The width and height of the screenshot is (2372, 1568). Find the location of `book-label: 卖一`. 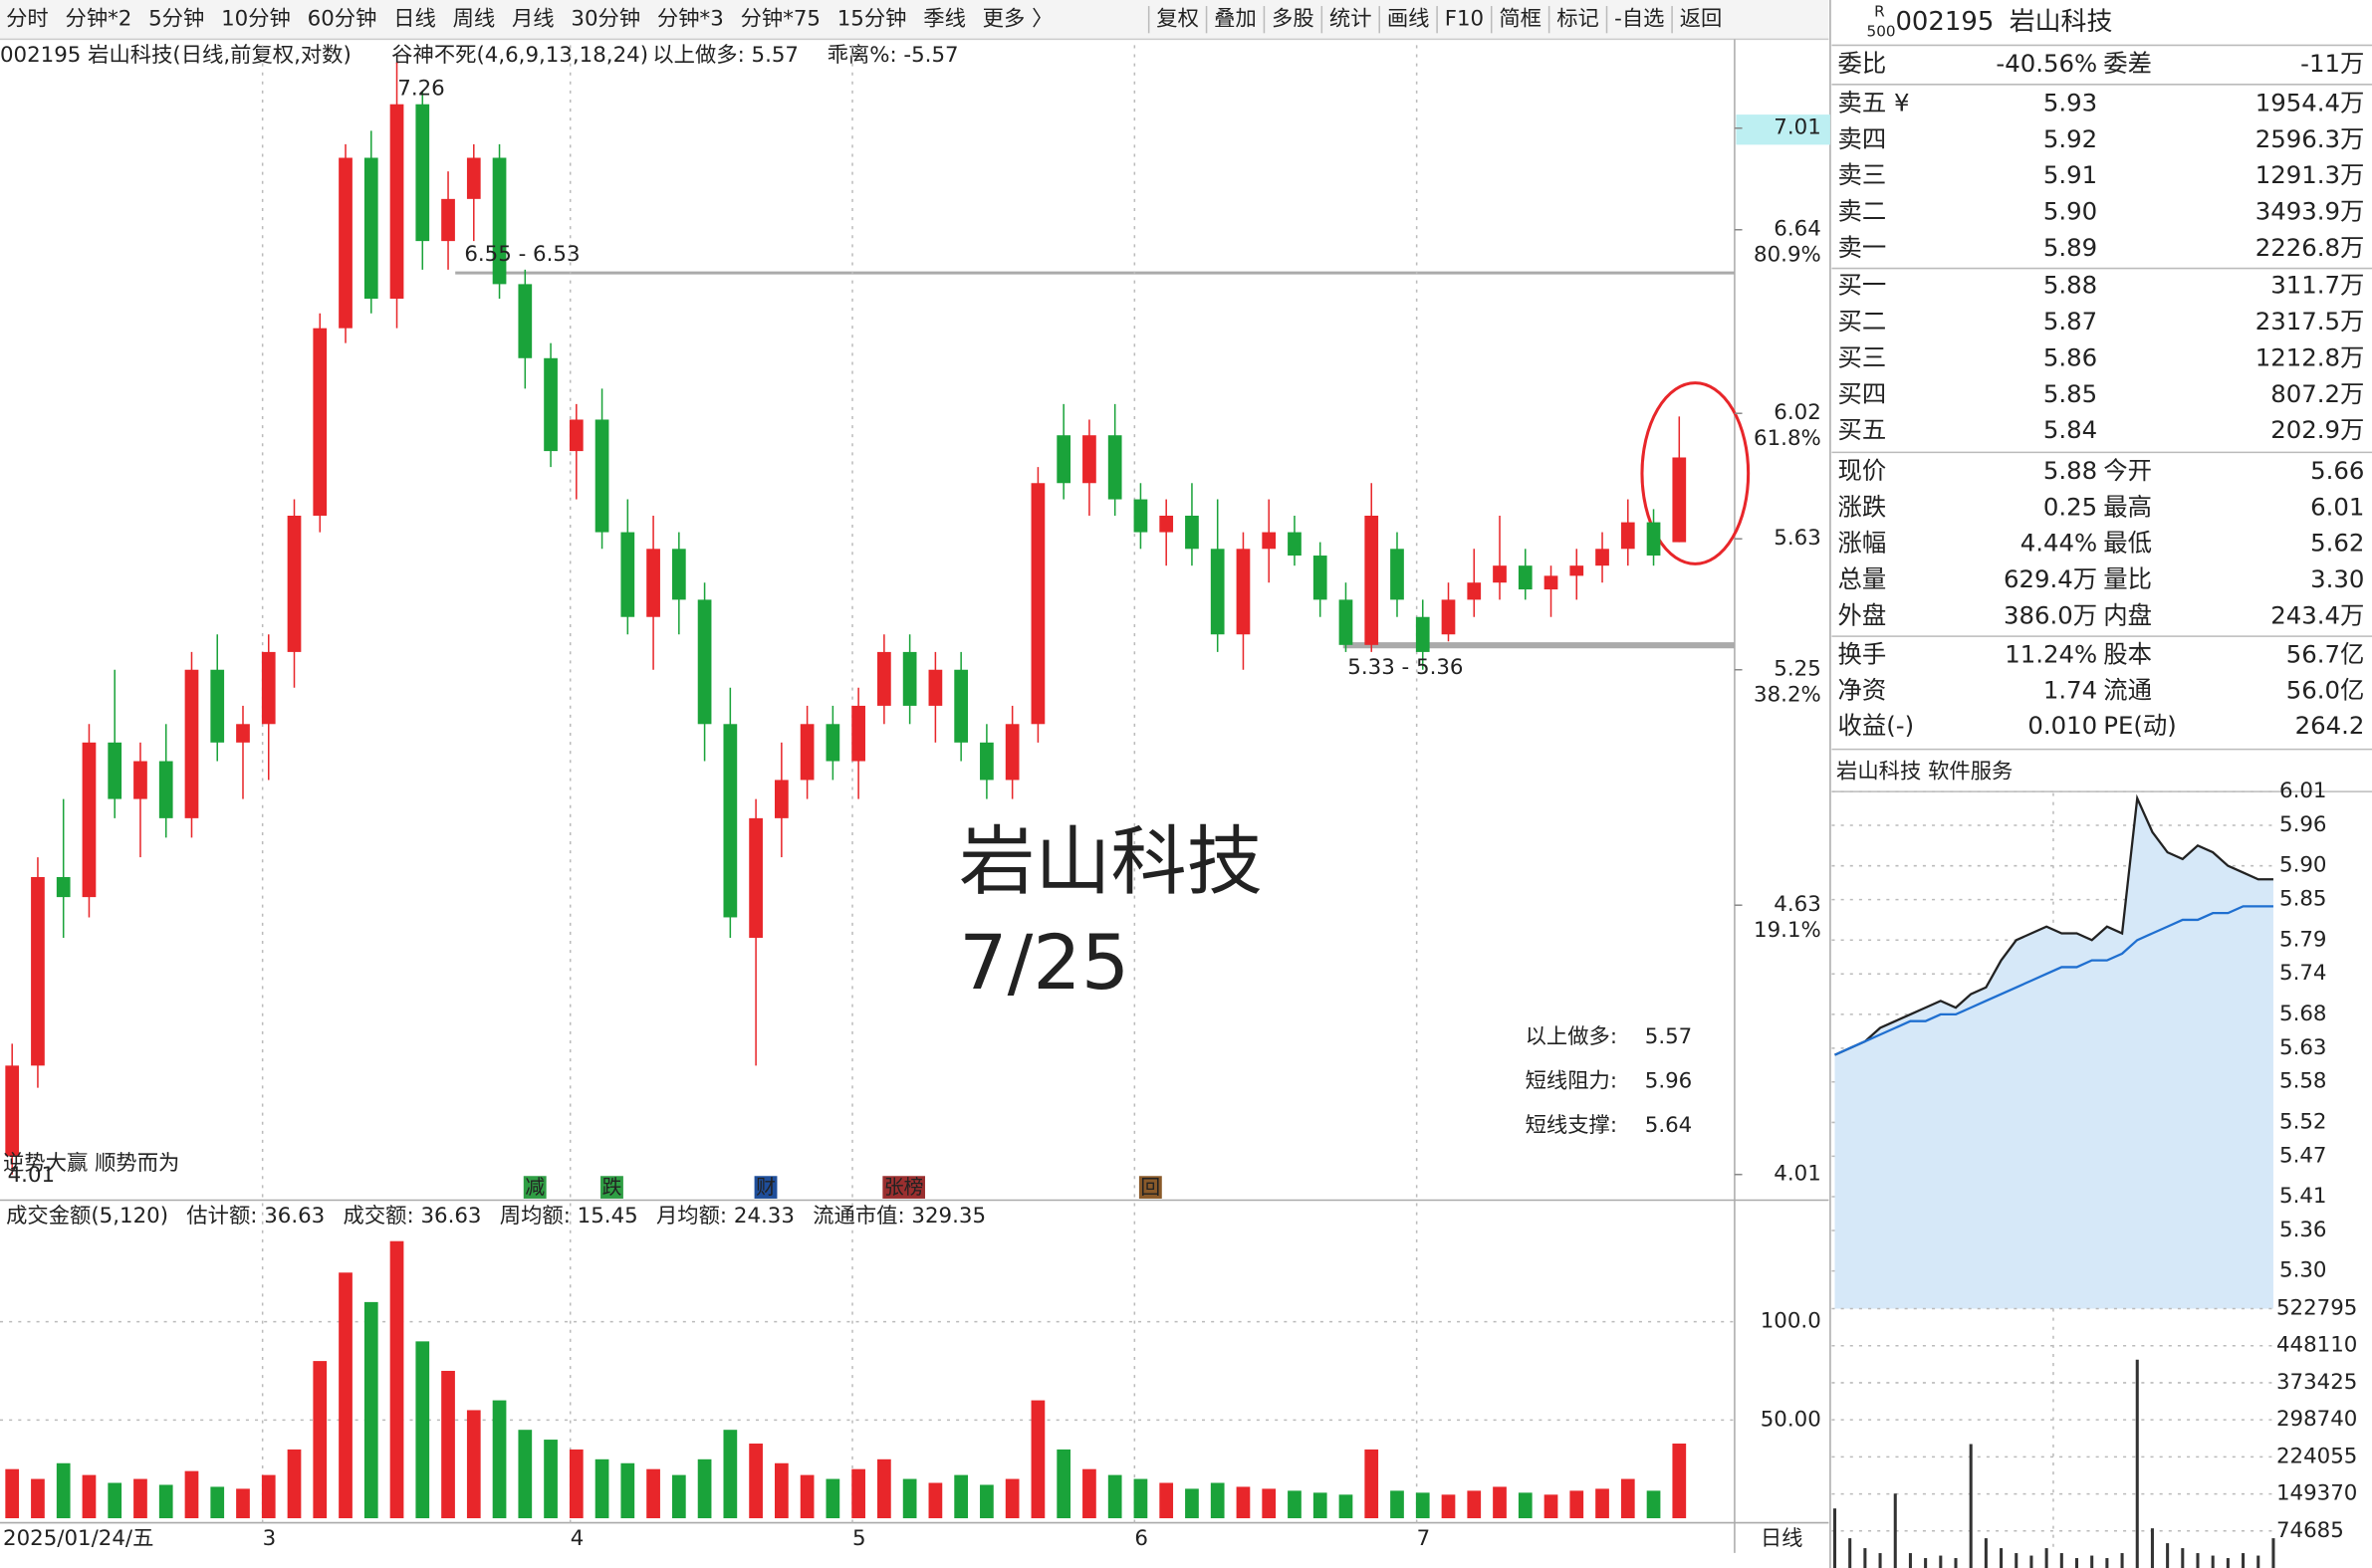

book-label: 卖一 is located at coordinates (1863, 248).